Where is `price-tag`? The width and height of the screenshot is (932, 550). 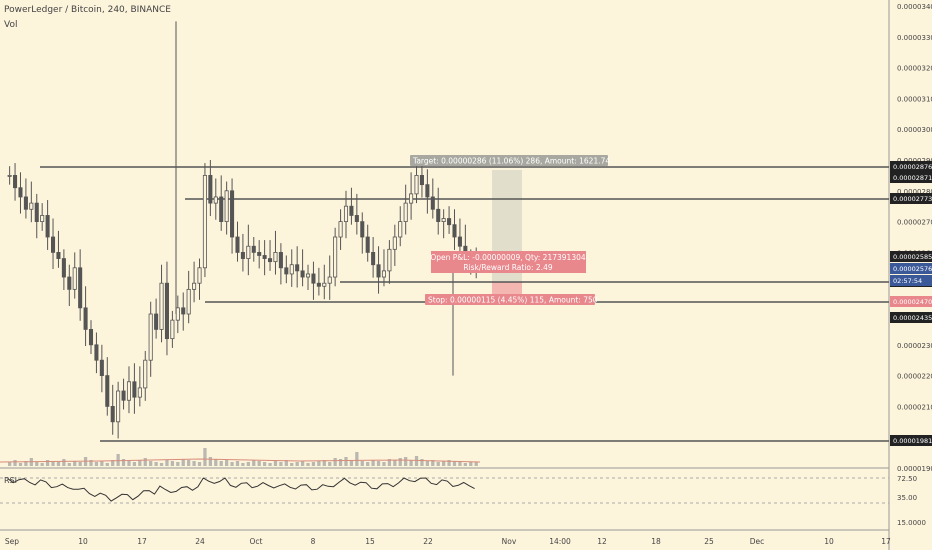 price-tag is located at coordinates (911, 317).